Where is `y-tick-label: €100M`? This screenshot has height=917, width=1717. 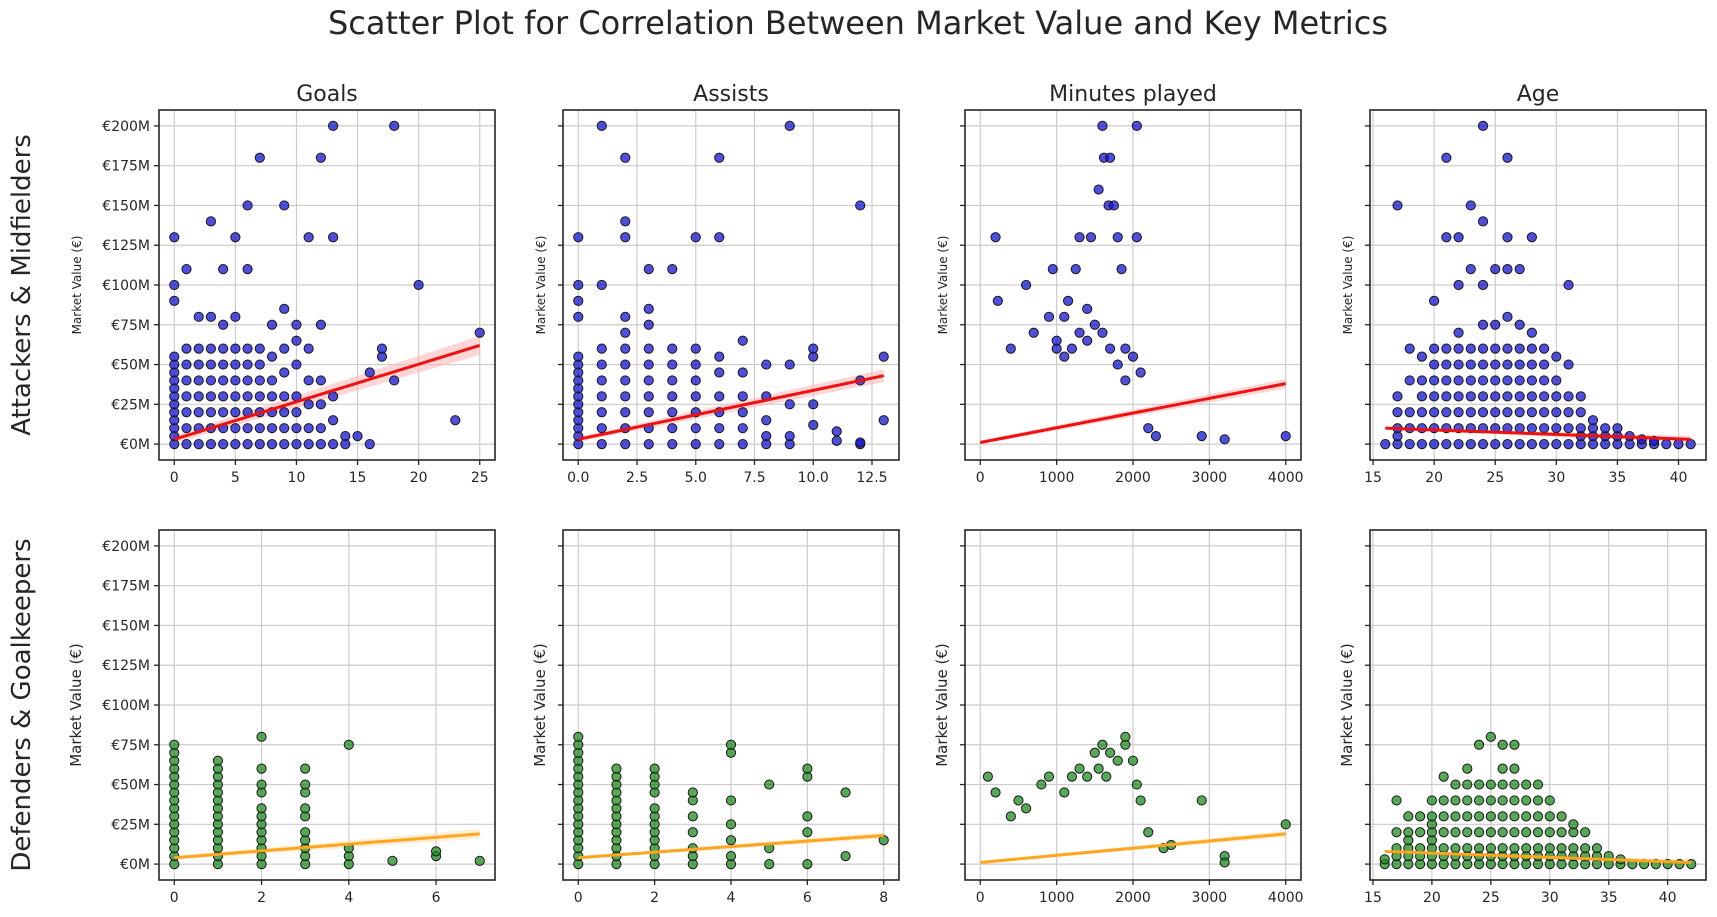
y-tick-label: €100M is located at coordinates (126, 706).